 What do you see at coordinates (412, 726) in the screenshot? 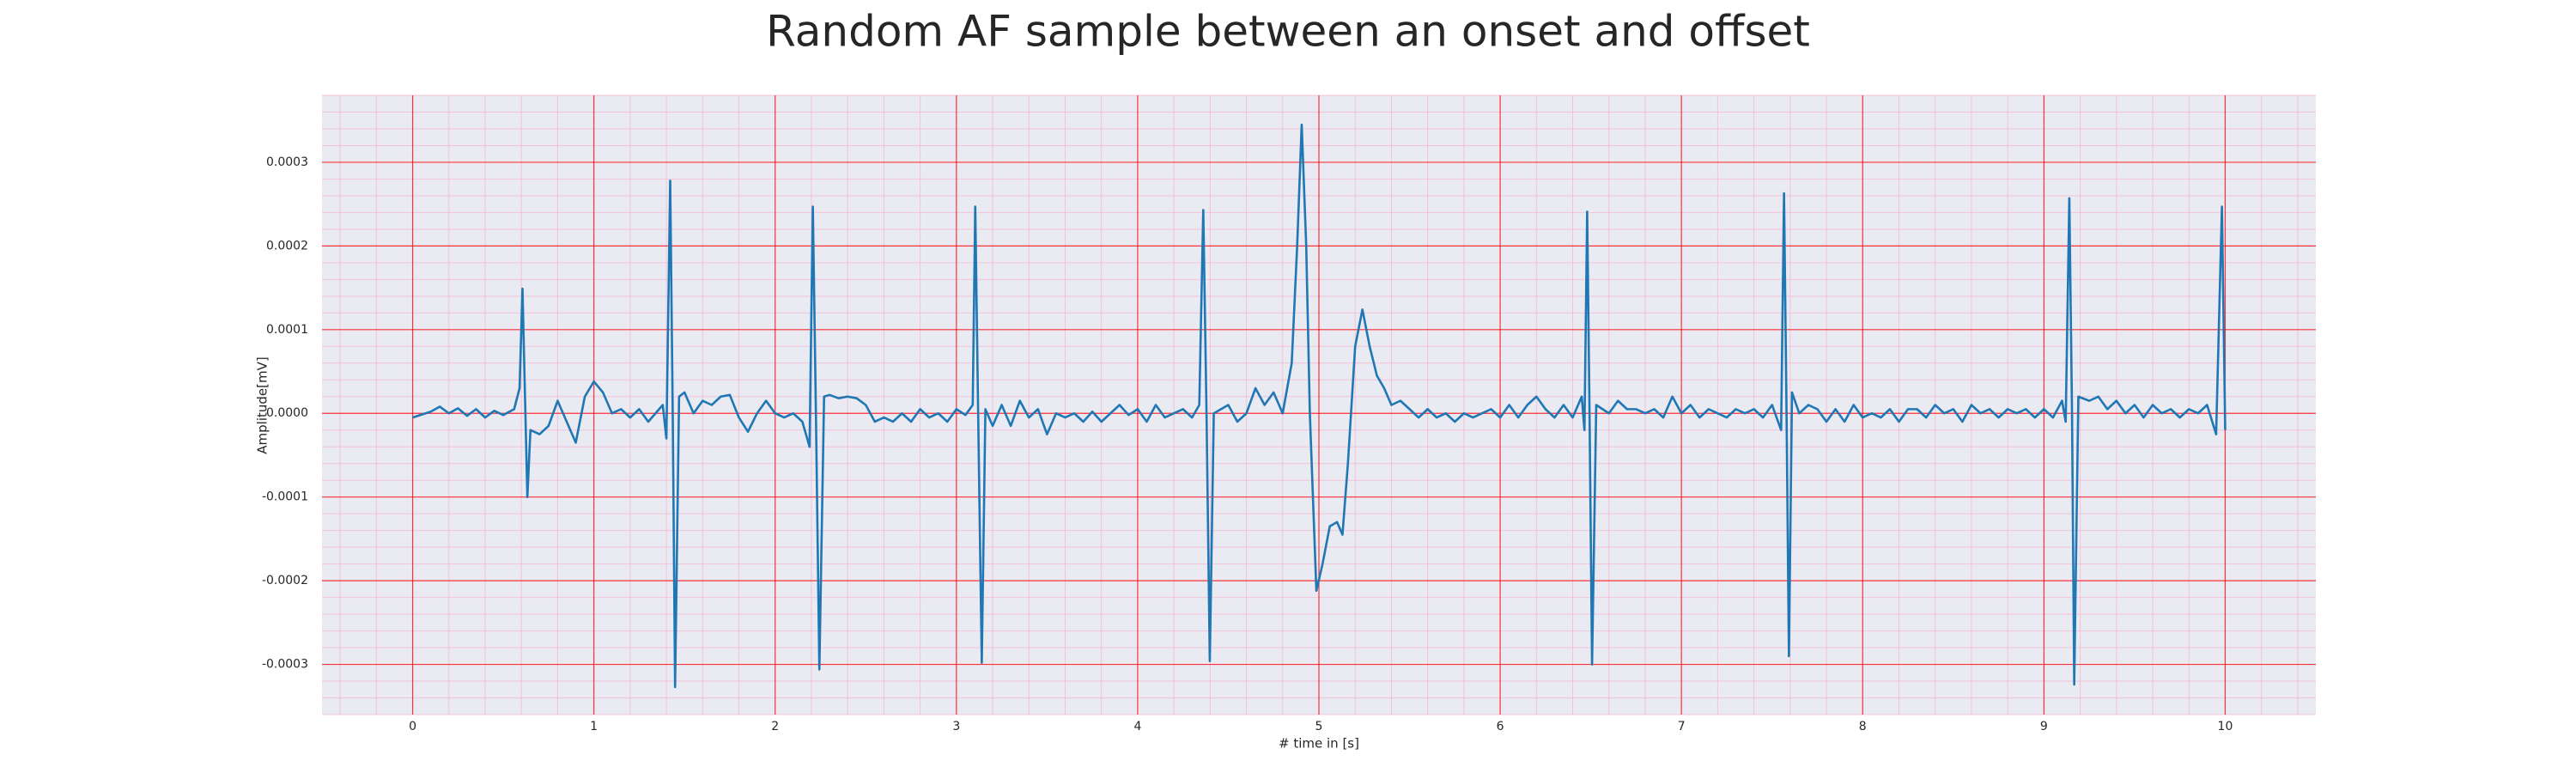
I see `x-tick-label: 0` at bounding box center [412, 726].